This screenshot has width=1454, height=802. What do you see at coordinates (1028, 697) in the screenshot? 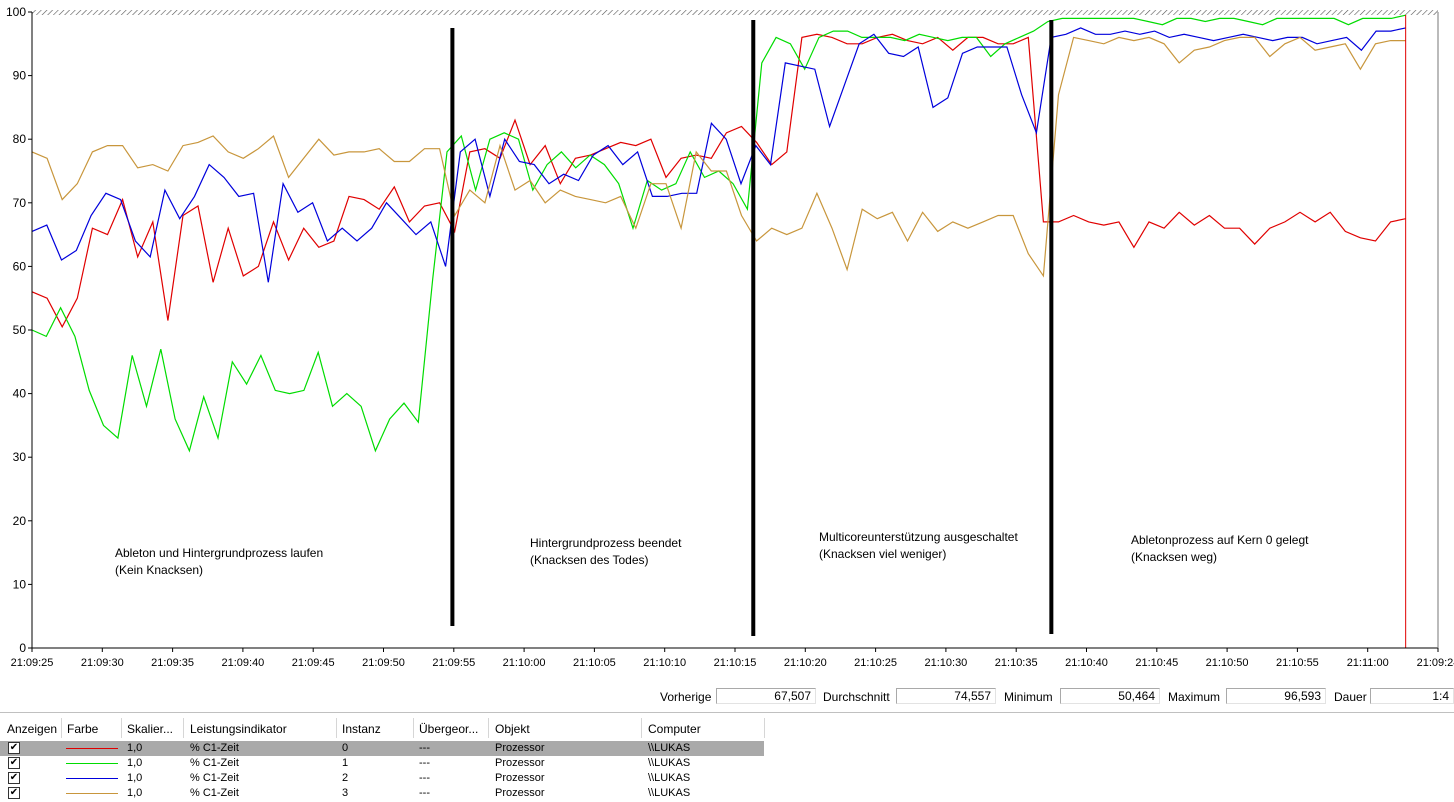
I see `minimum-label: Minimum` at bounding box center [1028, 697].